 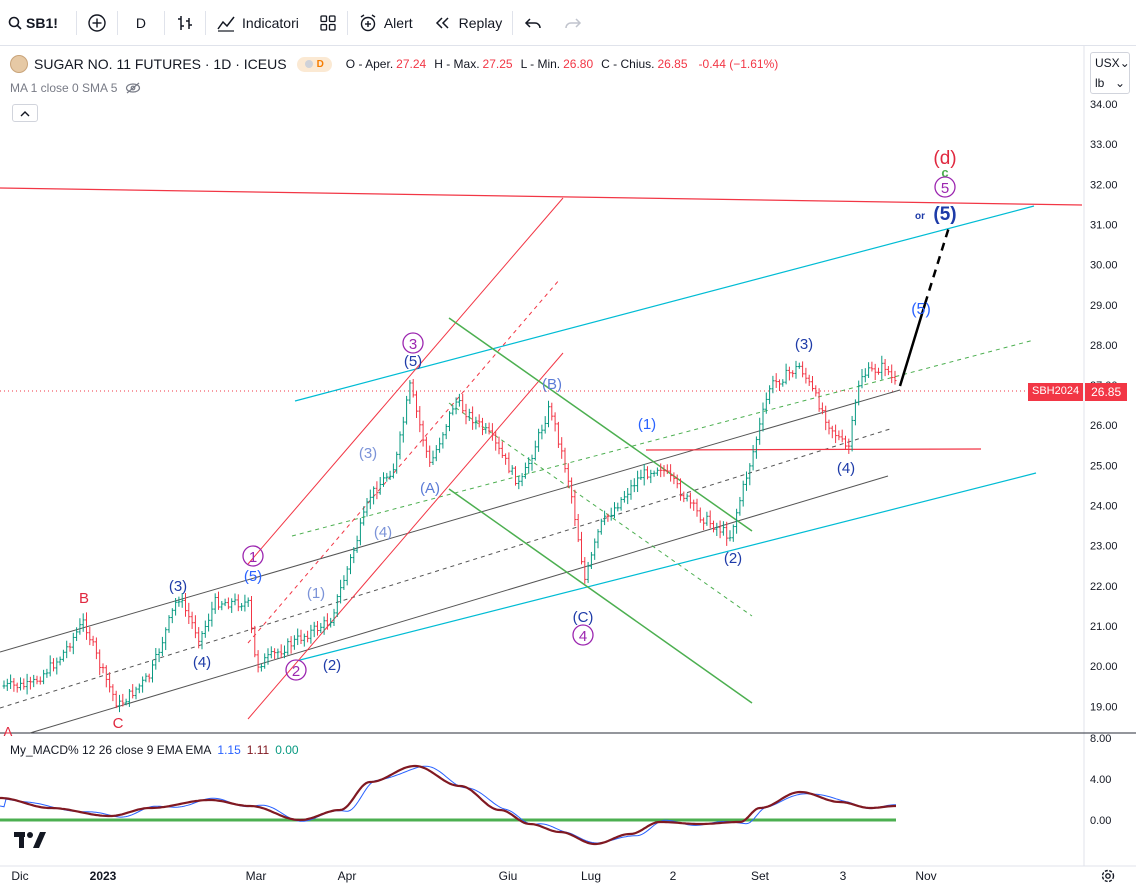 What do you see at coordinates (1104, 145) in the screenshot?
I see `price-tick-label: 33.00` at bounding box center [1104, 145].